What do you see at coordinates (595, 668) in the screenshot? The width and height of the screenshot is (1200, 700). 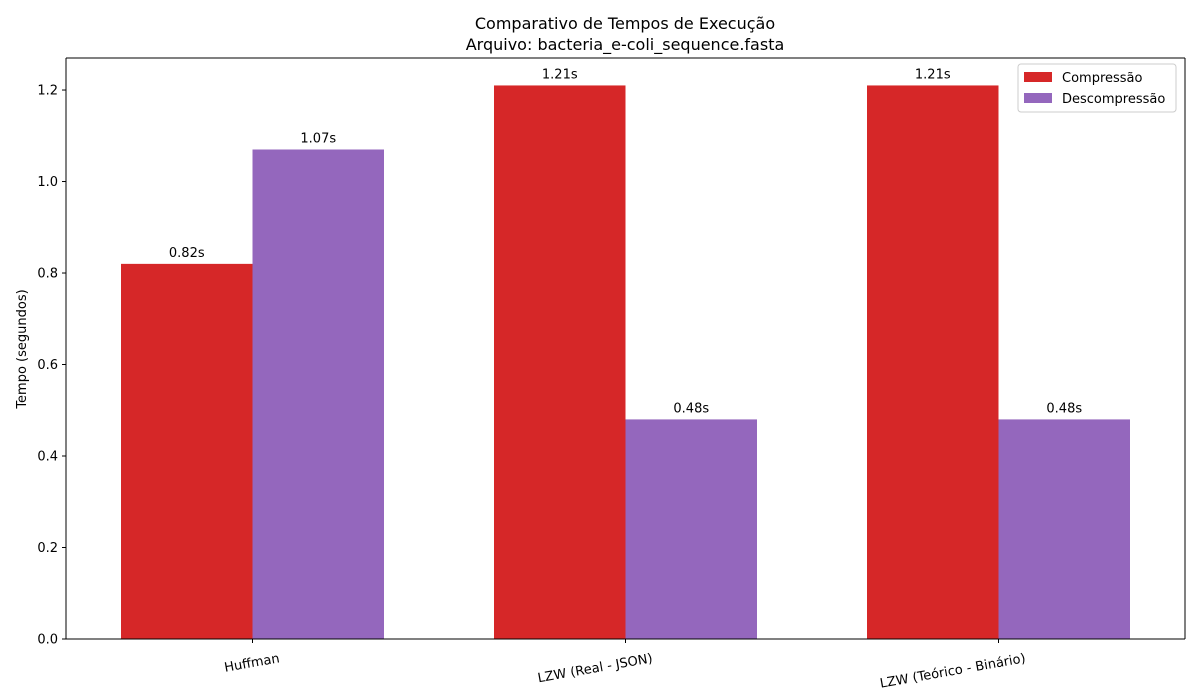 I see `x-tick-label: LZW (Real - JSON)` at bounding box center [595, 668].